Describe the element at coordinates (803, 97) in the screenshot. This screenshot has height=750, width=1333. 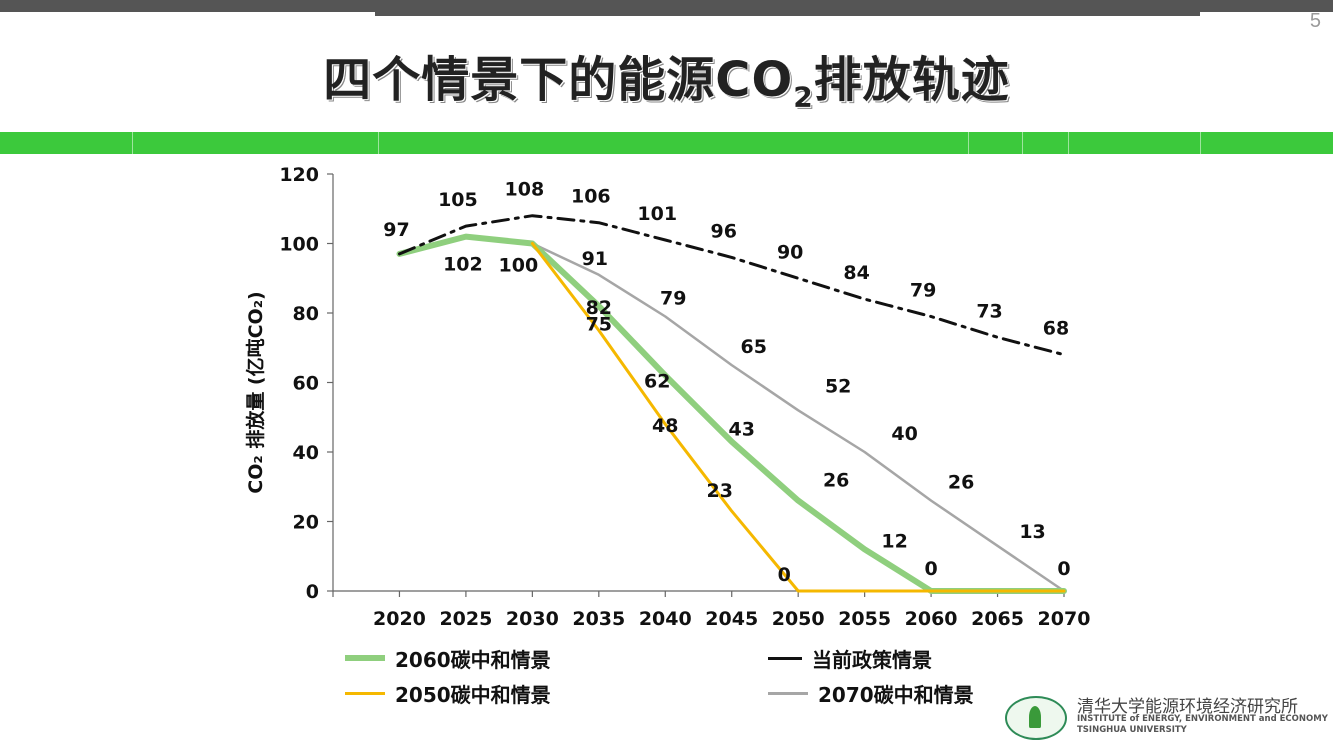
I see `title-subscript: 2` at that location.